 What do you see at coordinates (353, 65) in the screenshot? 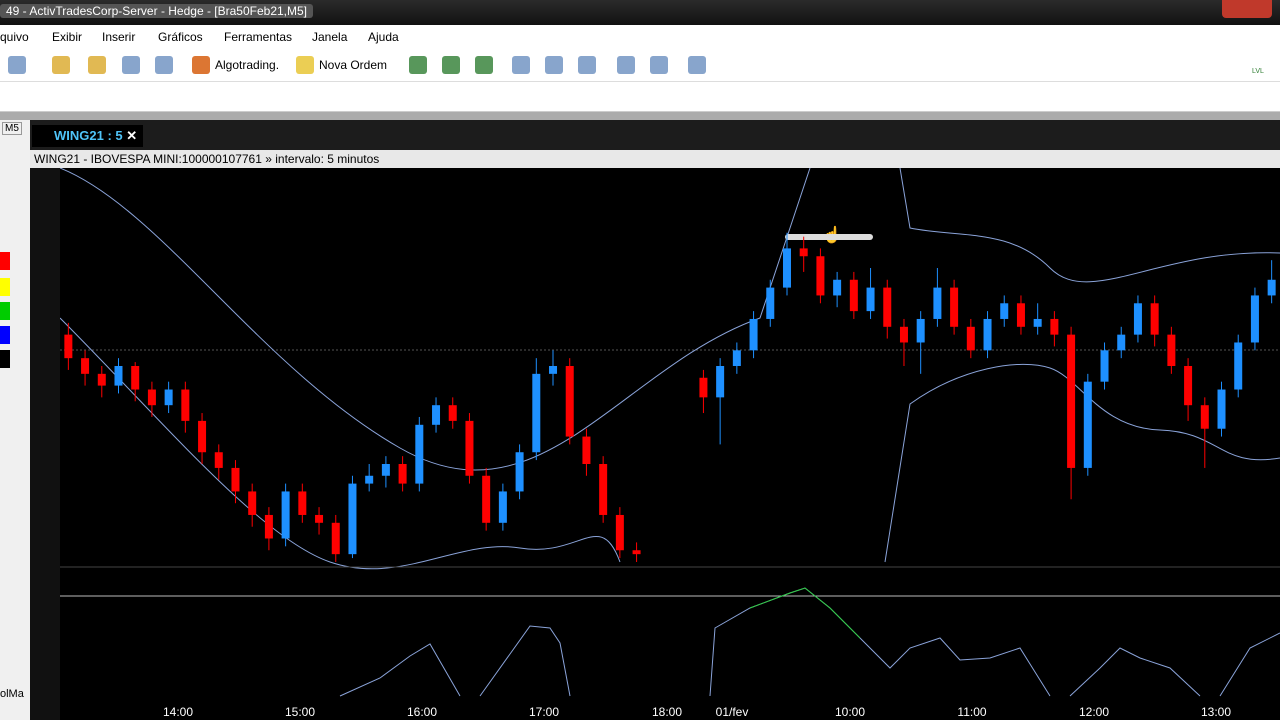
I see `new-order-button: Nova Ordem` at bounding box center [353, 65].